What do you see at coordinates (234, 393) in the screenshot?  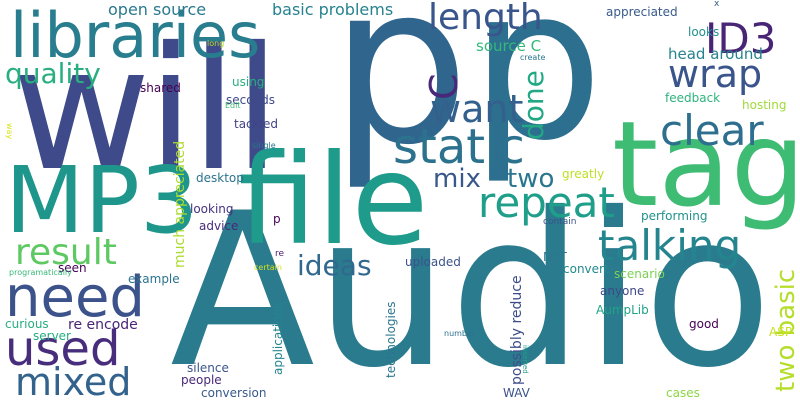 I see `word-conversion: conversion` at bounding box center [234, 393].